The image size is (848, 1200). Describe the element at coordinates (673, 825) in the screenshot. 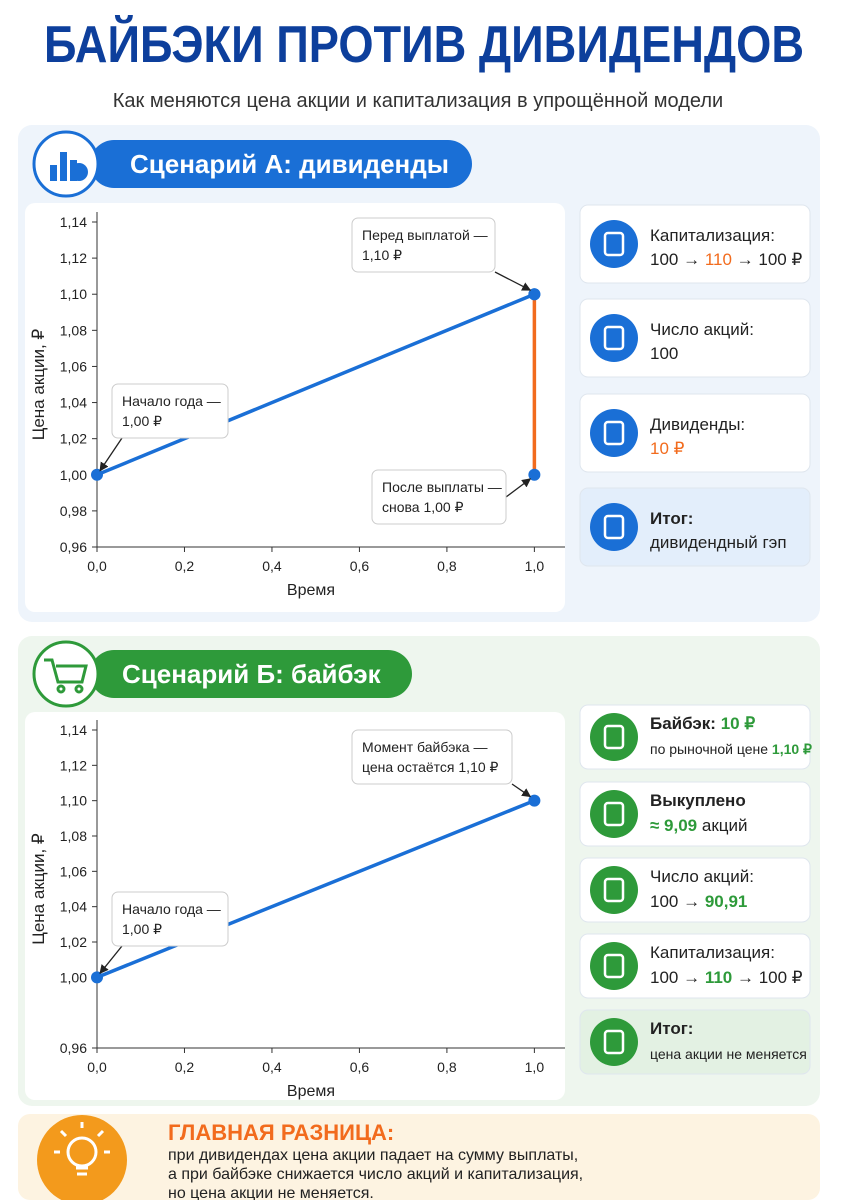

I see `card-text: ≈ 9,09` at that location.